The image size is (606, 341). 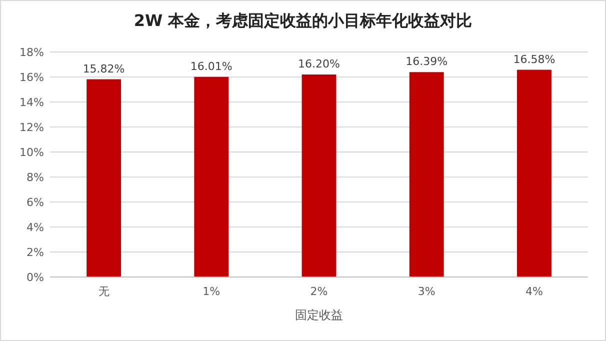 What do you see at coordinates (103, 69) in the screenshot?
I see `data-label: 15.82%` at bounding box center [103, 69].